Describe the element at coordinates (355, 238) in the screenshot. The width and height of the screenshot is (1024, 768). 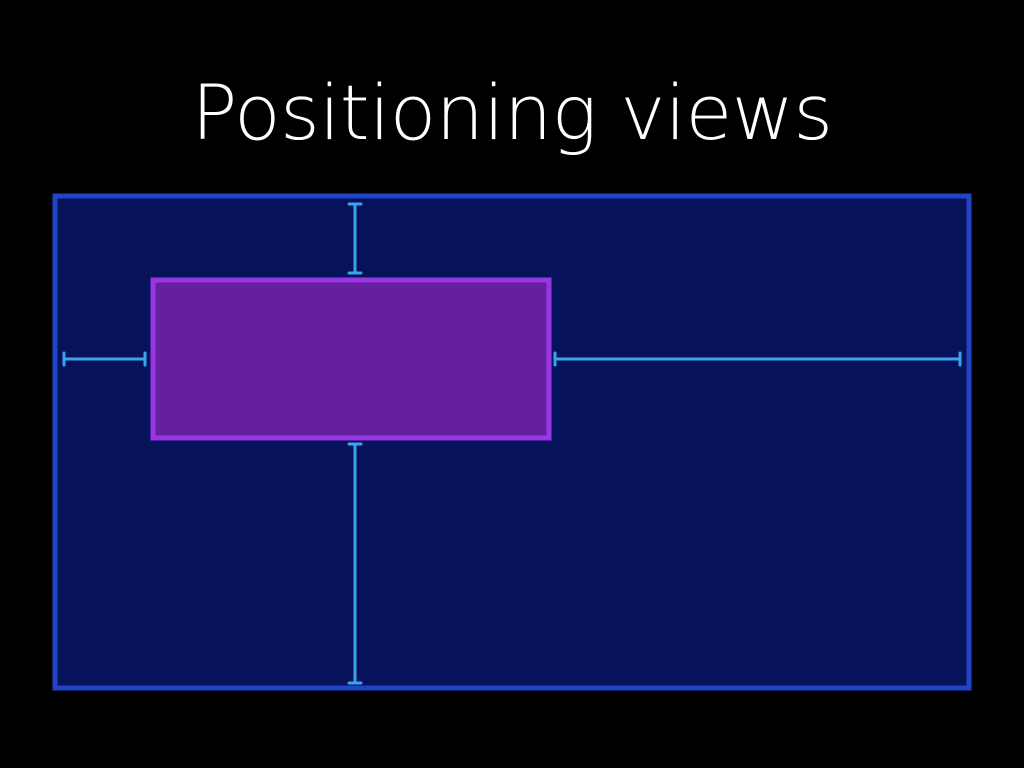
I see `top-margin-marker` at that location.